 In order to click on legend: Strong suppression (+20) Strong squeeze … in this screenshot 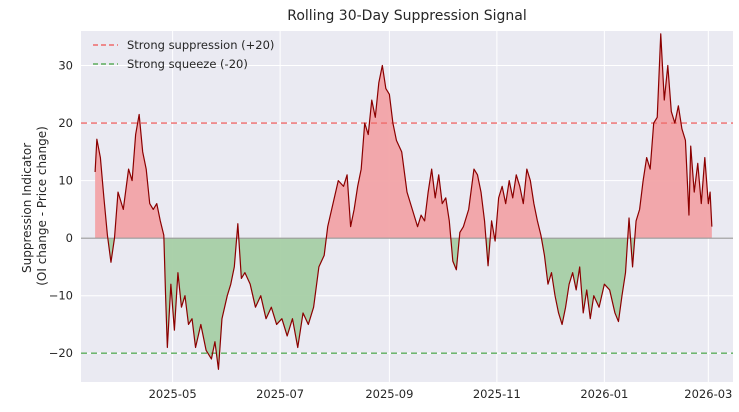, I will do `click(183, 54)`.